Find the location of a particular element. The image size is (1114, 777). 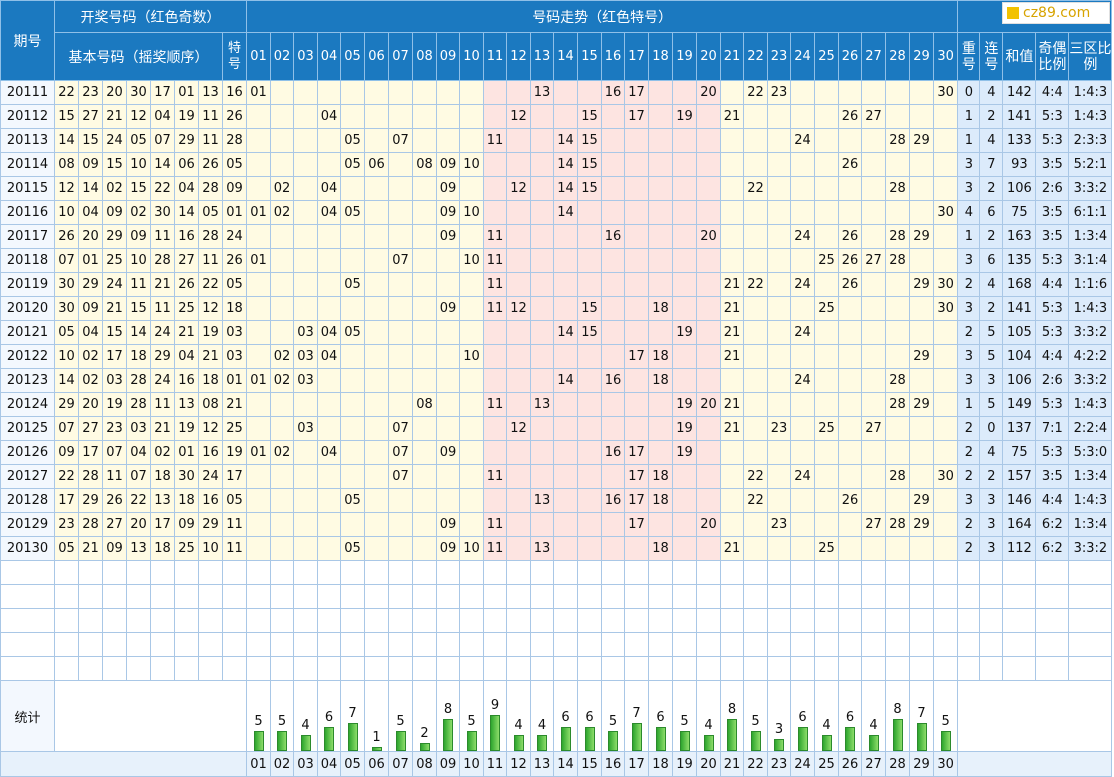

logo-text: cz89.com is located at coordinates (1057, 13).